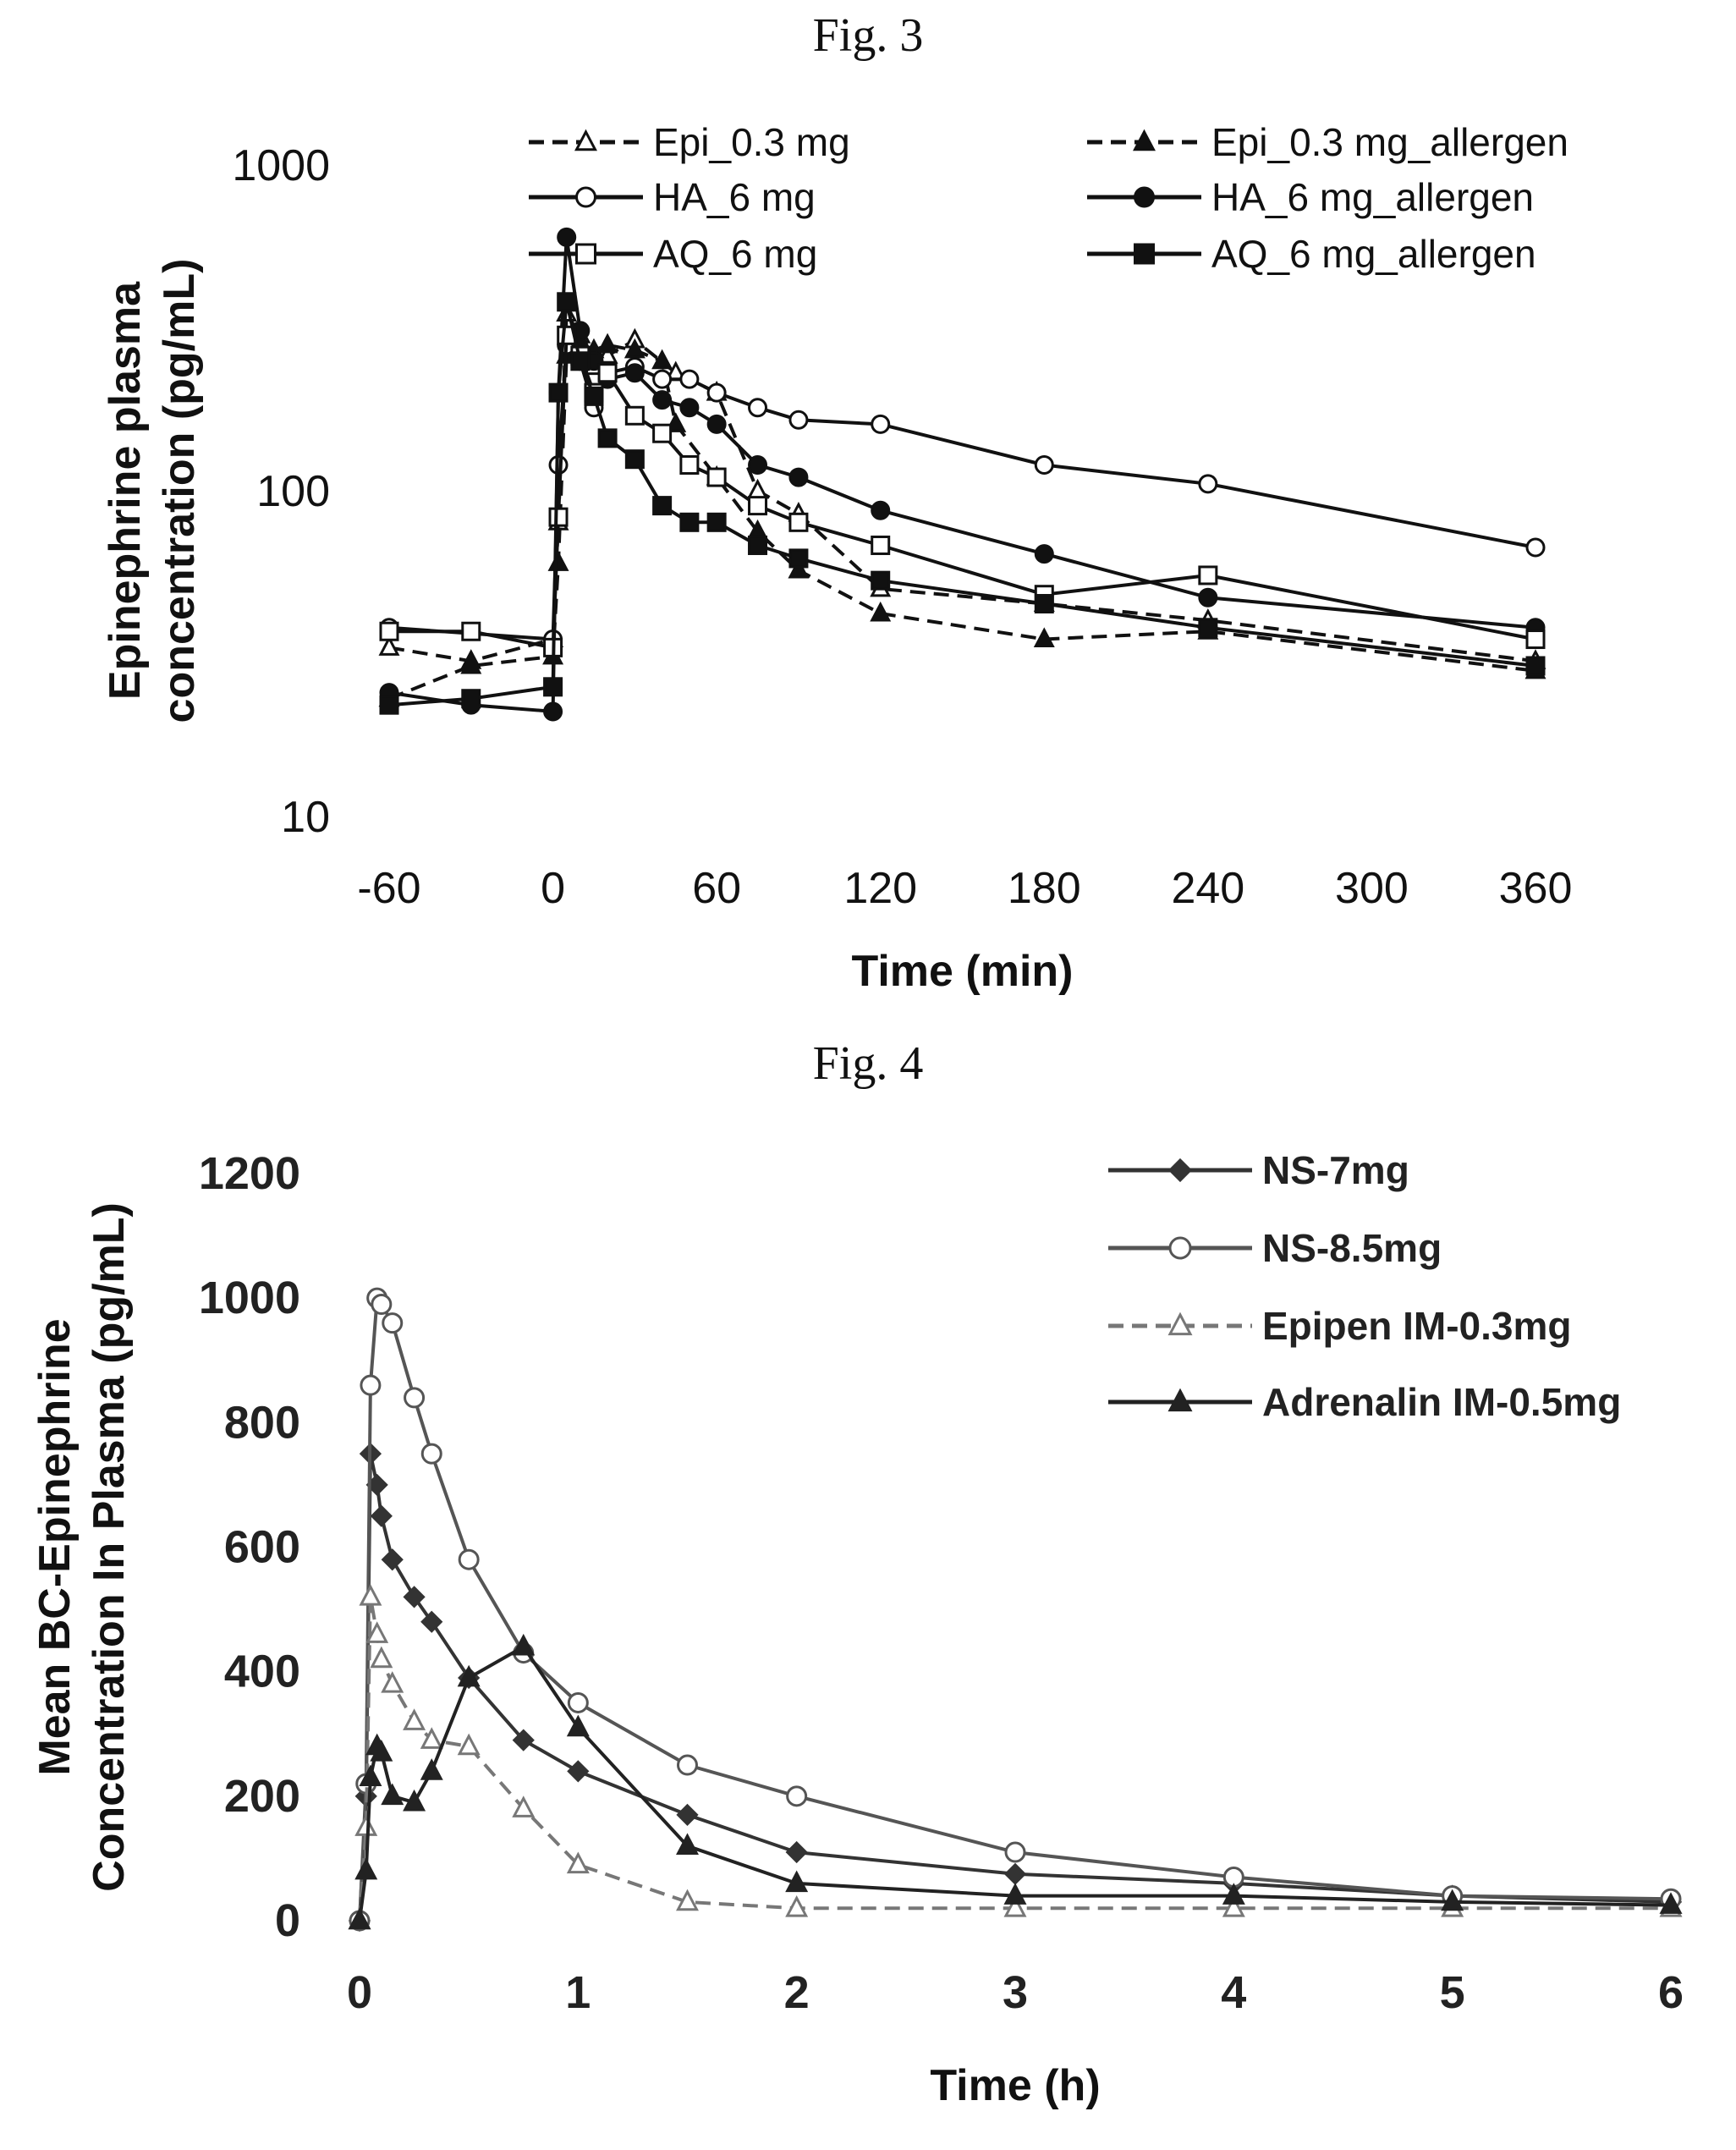 Image resolution: width=1736 pixels, height=2150 pixels. What do you see at coordinates (1233, 1993) in the screenshot?
I see `x-tick-label: 4` at bounding box center [1233, 1993].